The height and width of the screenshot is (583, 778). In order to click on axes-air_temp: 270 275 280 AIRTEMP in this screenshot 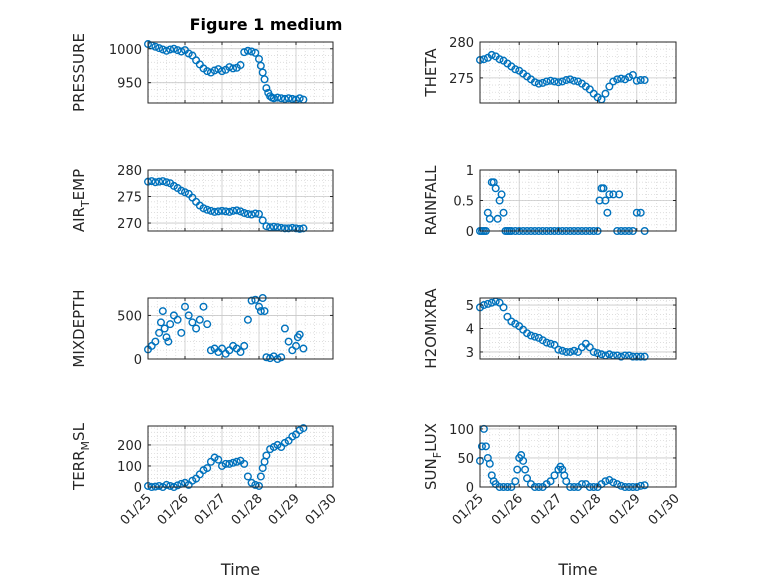, I will do `click(202, 198)`.